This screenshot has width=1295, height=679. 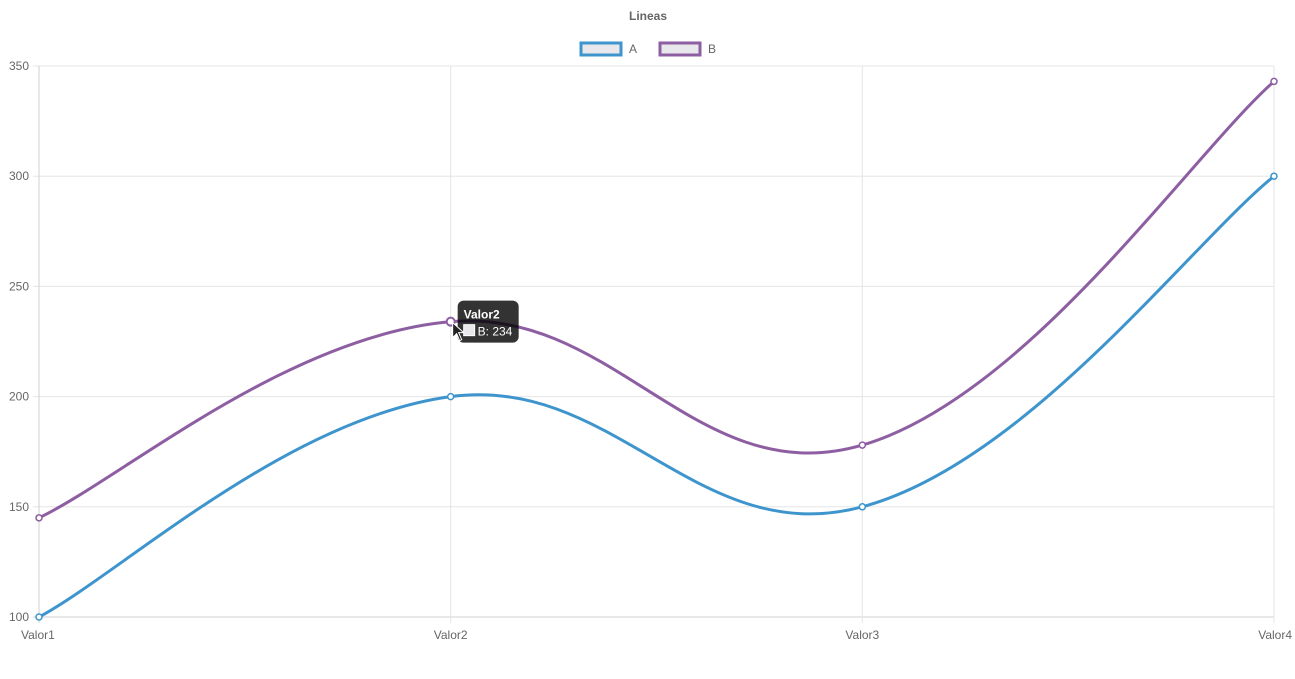 I want to click on y-axis-ticks: 100 150 200 250 300 350, so click(x=19, y=341).